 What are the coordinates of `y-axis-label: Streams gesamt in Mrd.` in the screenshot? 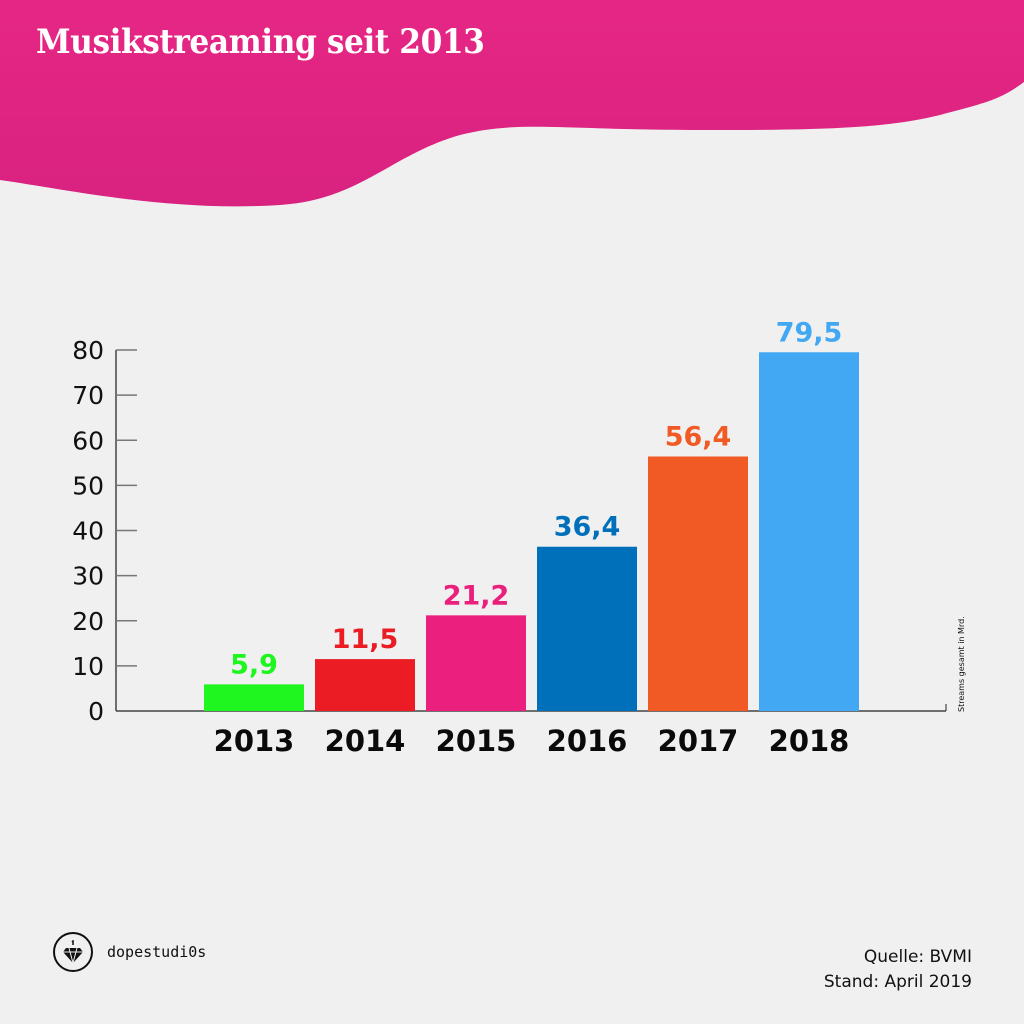 It's located at (961, 664).